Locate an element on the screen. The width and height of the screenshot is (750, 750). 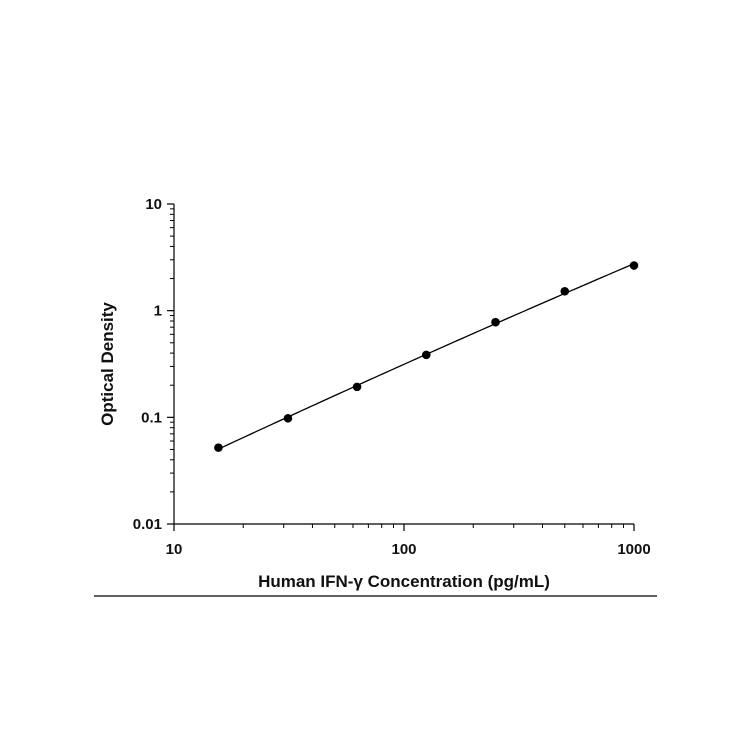
y-tick-label: 1 is located at coordinates (158, 311).